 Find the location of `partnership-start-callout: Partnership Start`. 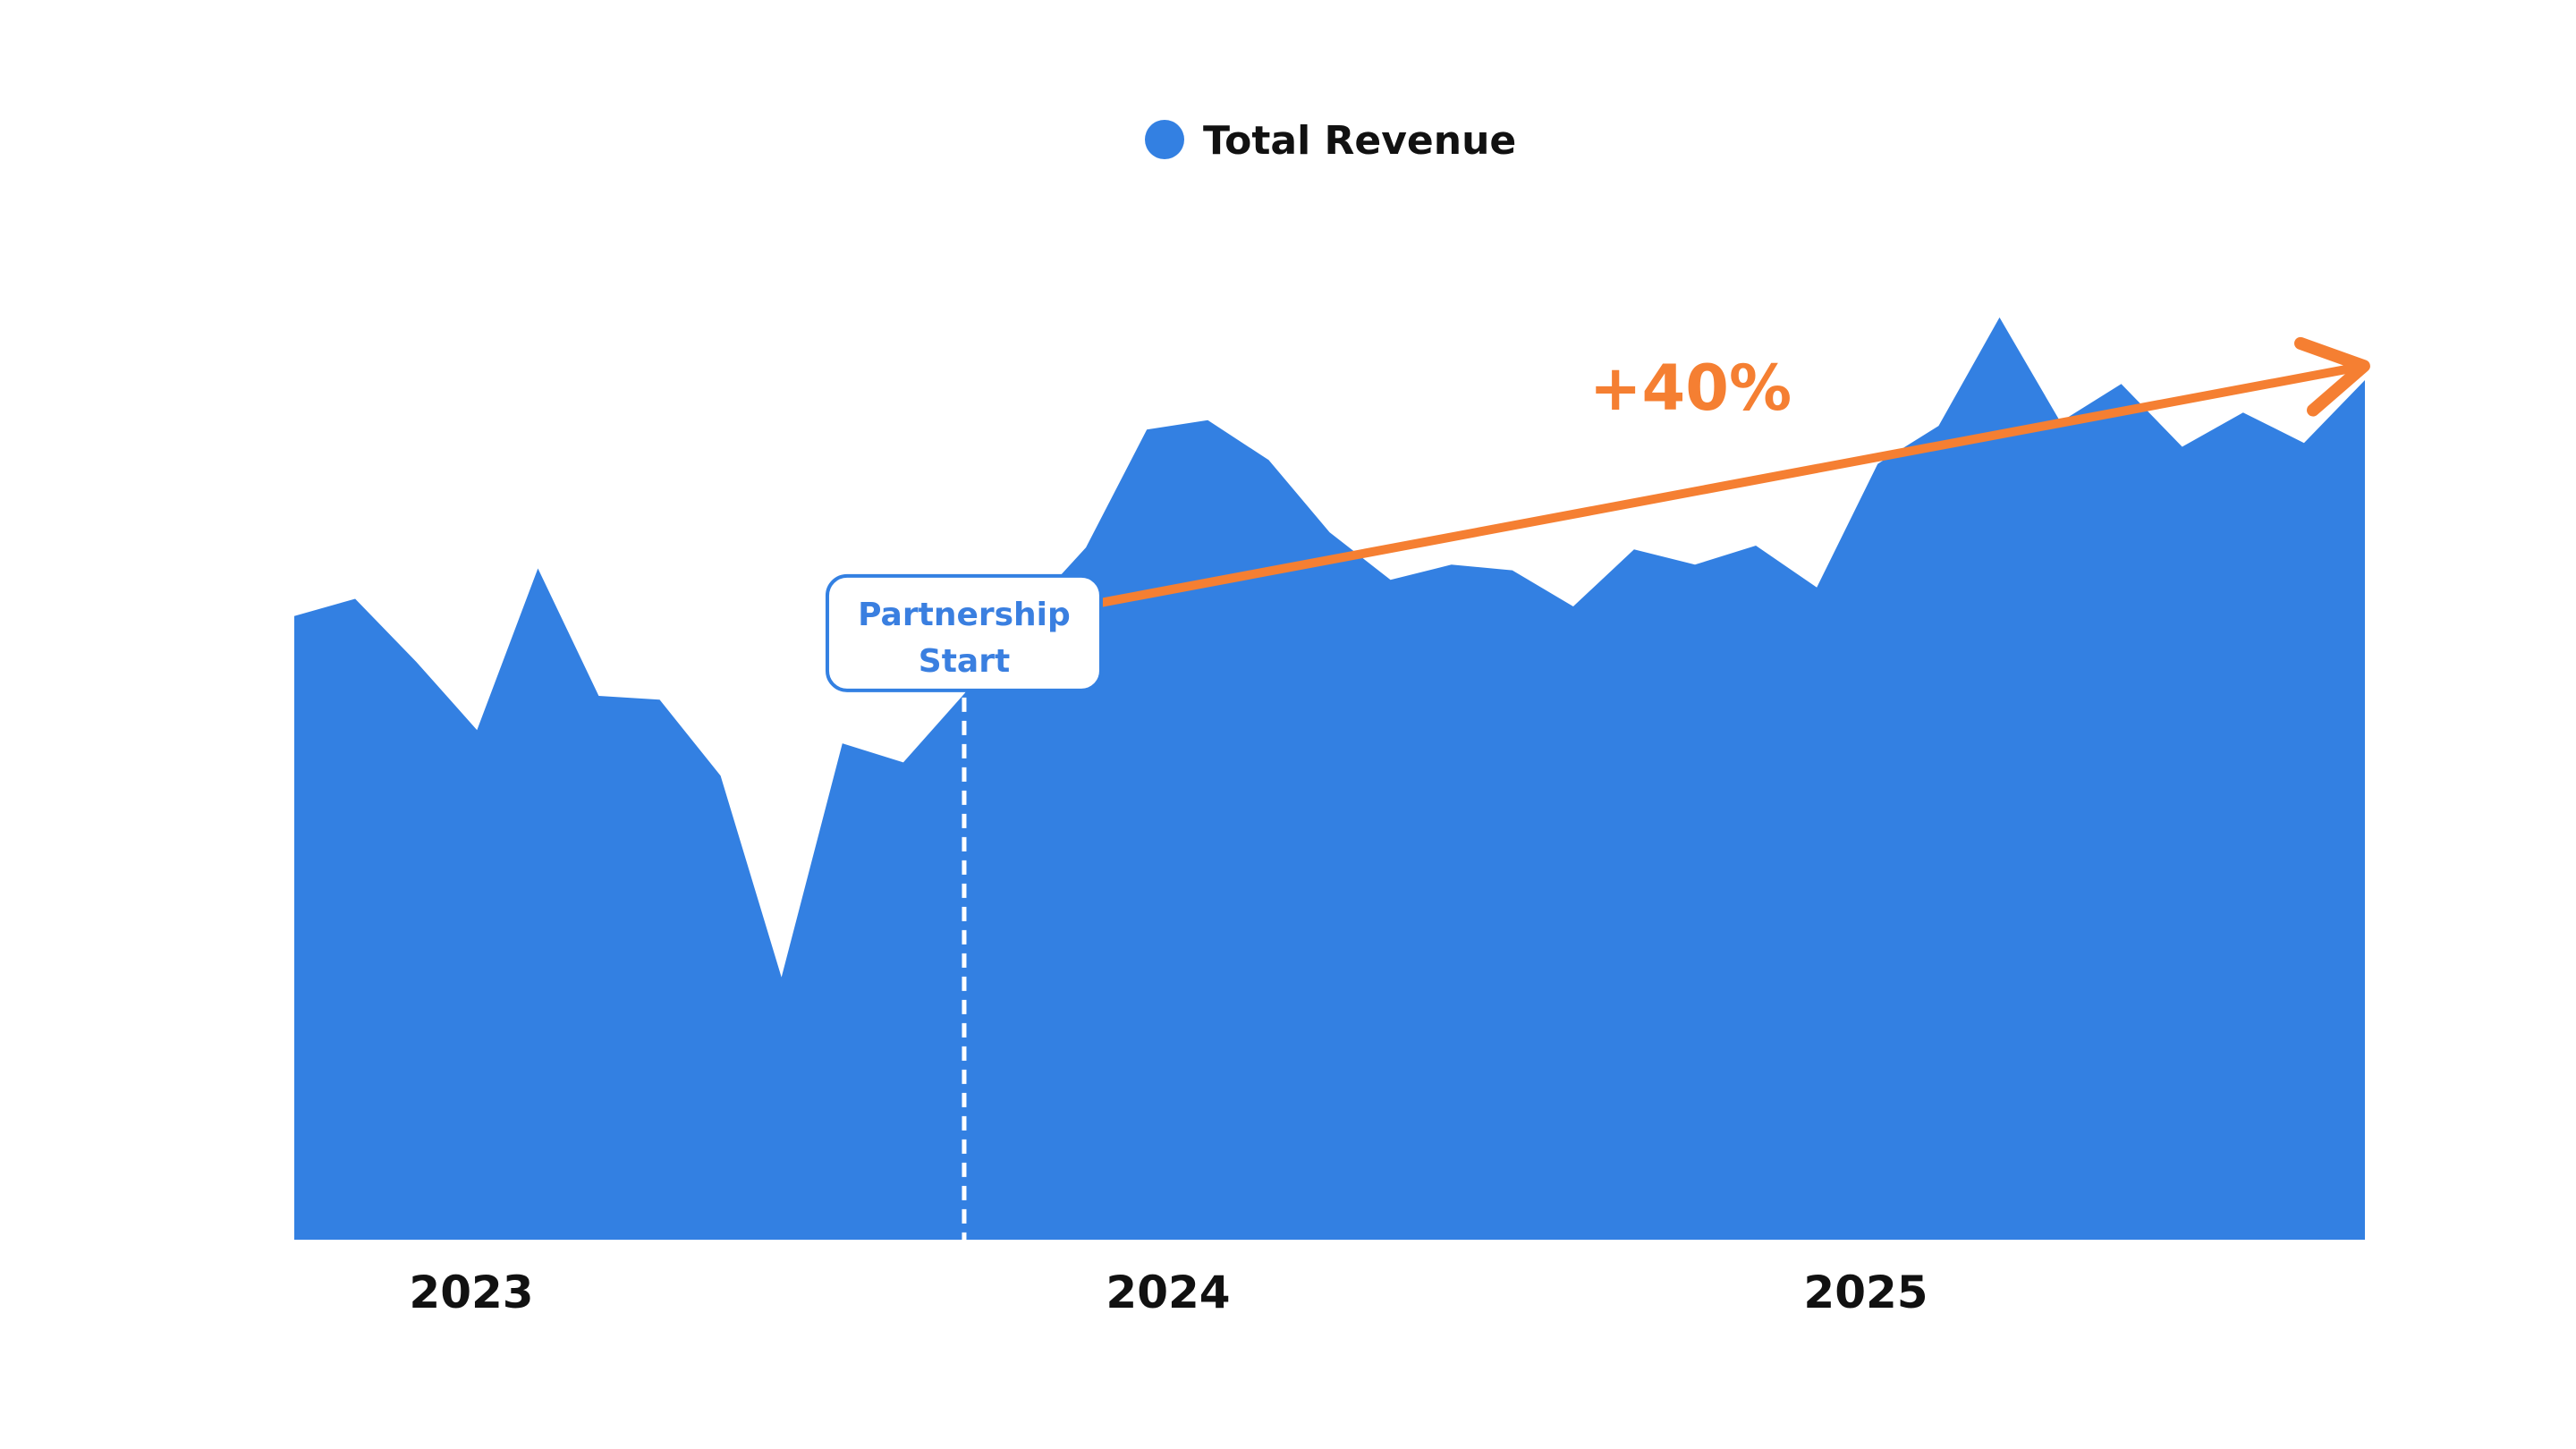

partnership-start-callout: Partnership Start is located at coordinates (964, 632).